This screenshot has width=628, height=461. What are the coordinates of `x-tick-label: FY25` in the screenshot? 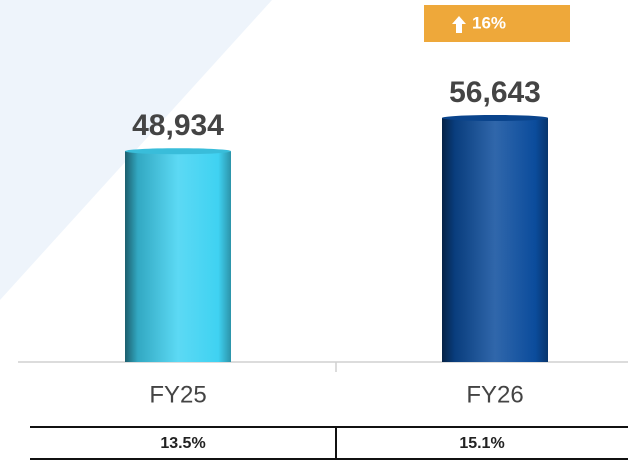 It's located at (177, 394).